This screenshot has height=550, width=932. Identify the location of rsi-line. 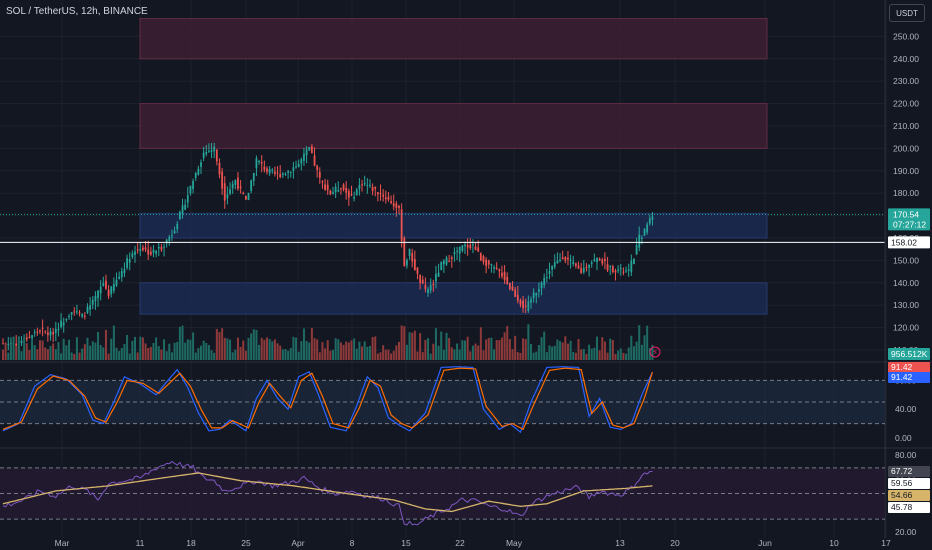
(327, 493).